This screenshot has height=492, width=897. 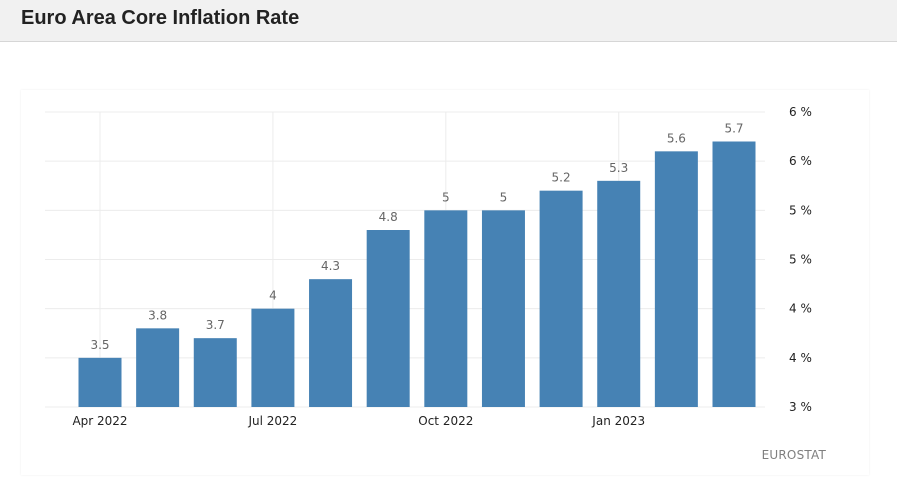 I want to click on y-tick-label: 3 %, so click(x=800, y=407).